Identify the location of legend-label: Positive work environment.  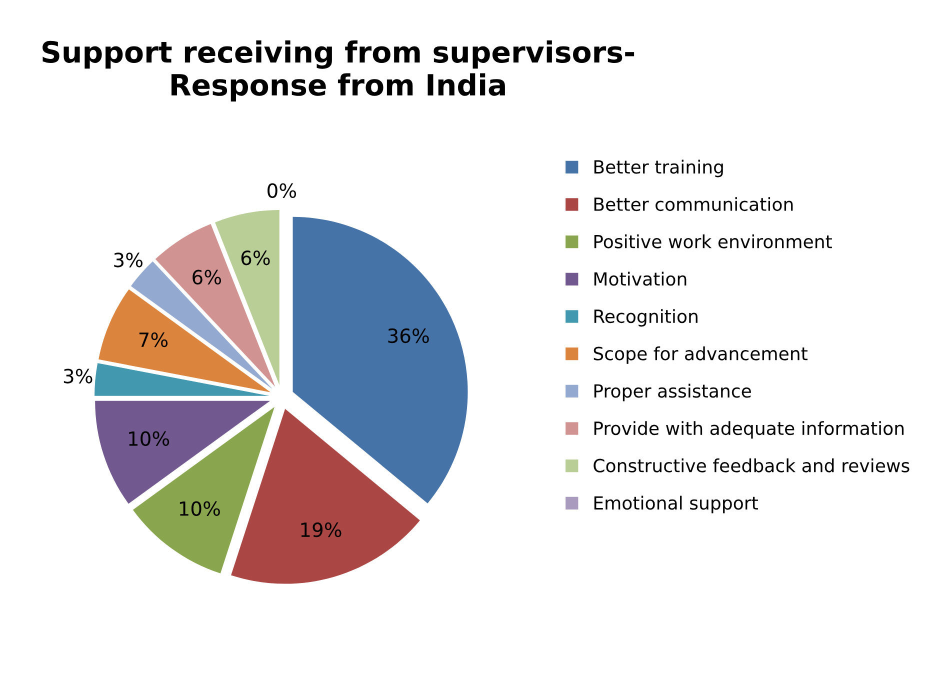
(713, 241).